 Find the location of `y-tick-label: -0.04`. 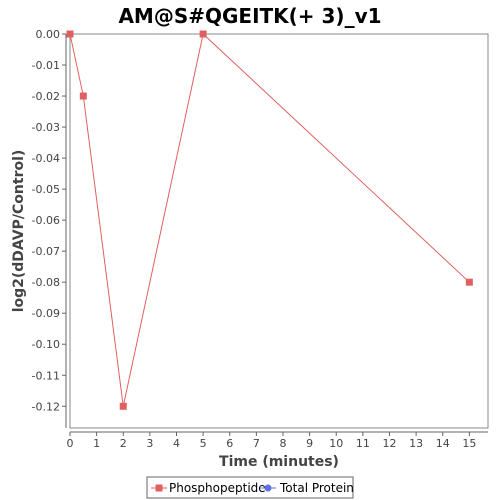

y-tick-label: -0.04 is located at coordinates (46, 158).